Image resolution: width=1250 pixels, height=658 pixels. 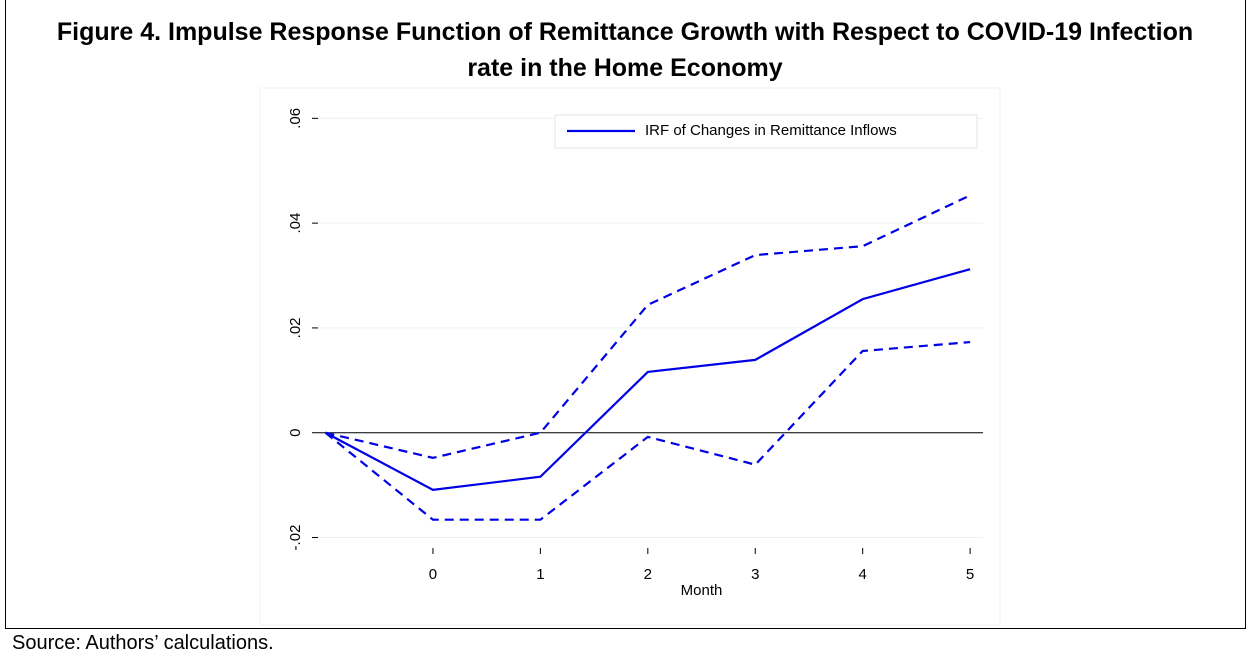 I want to click on x-tick-label: 3, so click(x=755, y=574).